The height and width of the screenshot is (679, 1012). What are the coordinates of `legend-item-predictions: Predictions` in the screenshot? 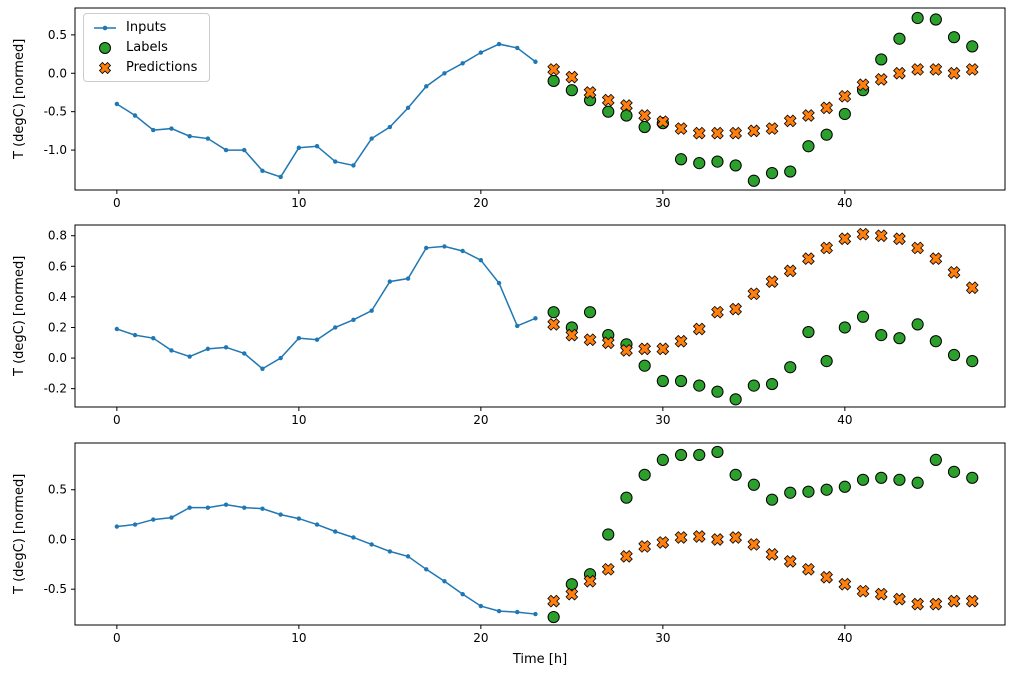 It's located at (144, 67).